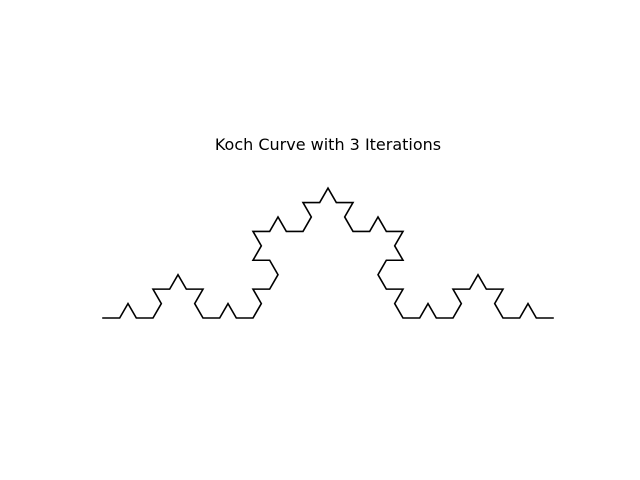 This screenshot has width=640, height=480. I want to click on chart-title: Koch Curve with 3 Iterations, so click(328, 144).